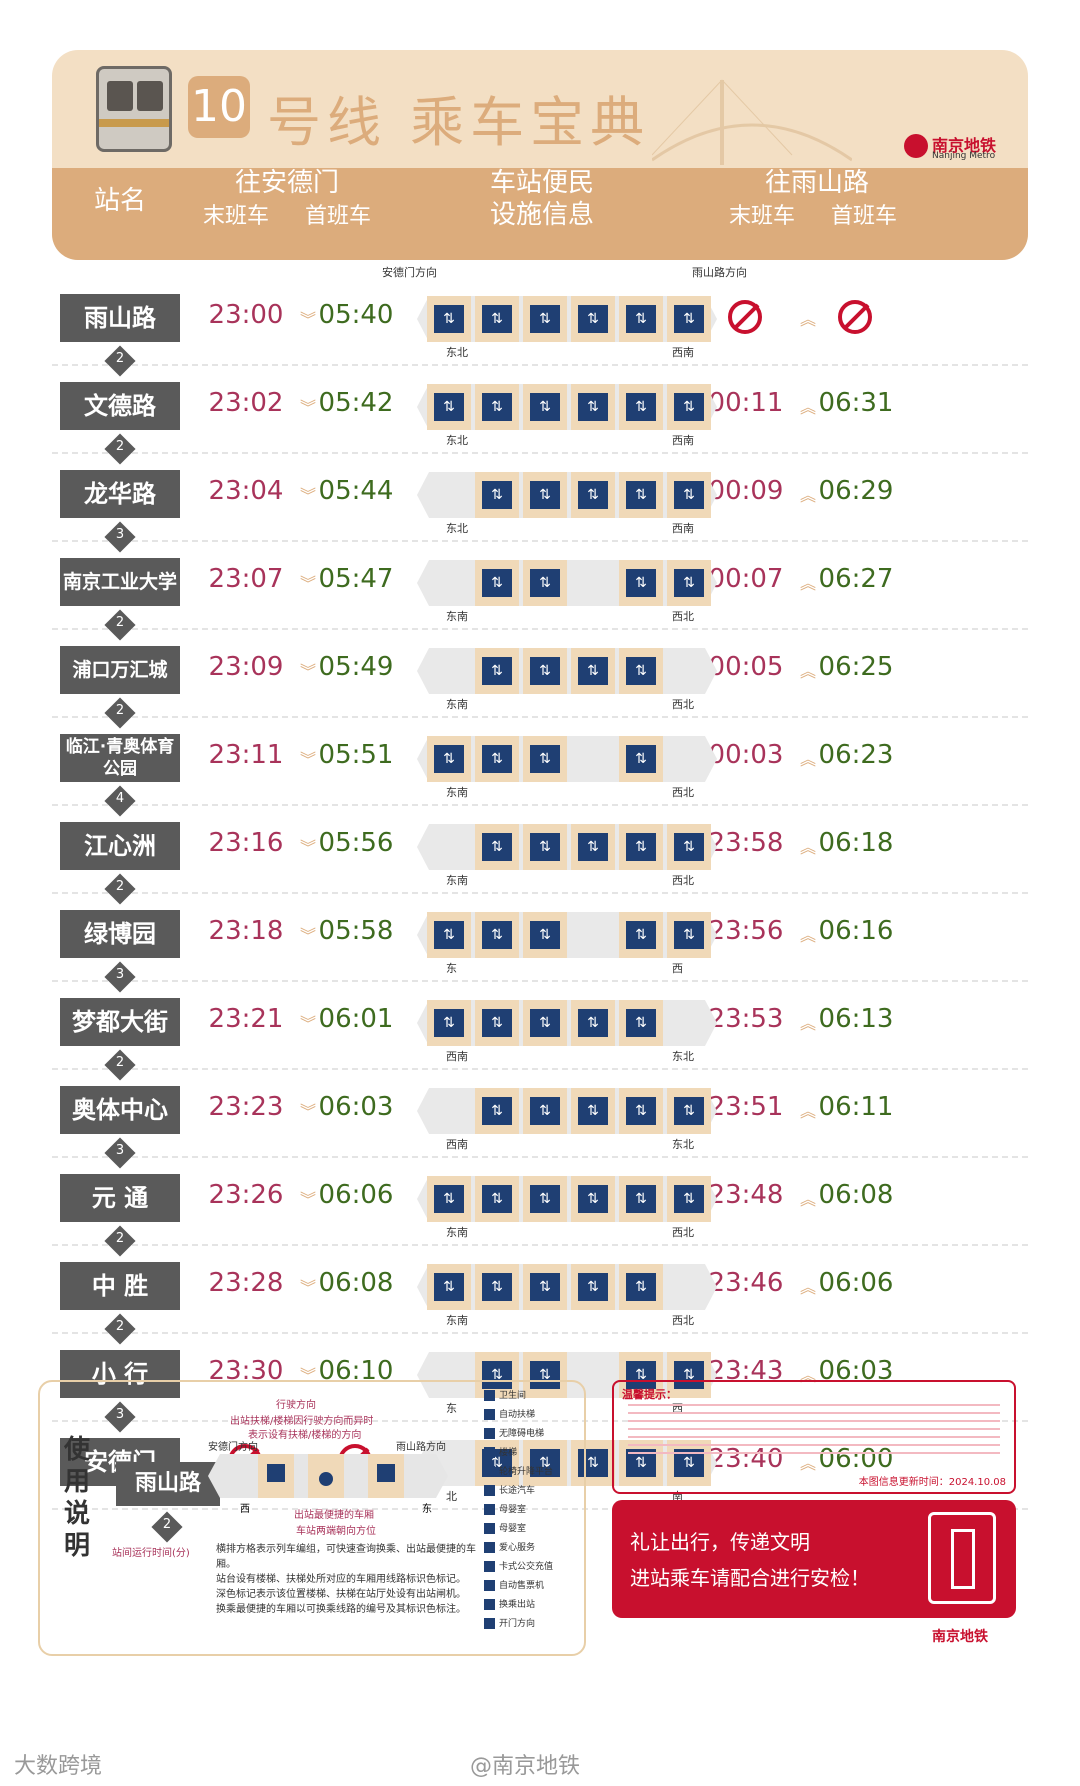 The width and height of the screenshot is (1080, 1786). Describe the element at coordinates (752, 122) in the screenshot. I see `bridge-illustration` at that location.